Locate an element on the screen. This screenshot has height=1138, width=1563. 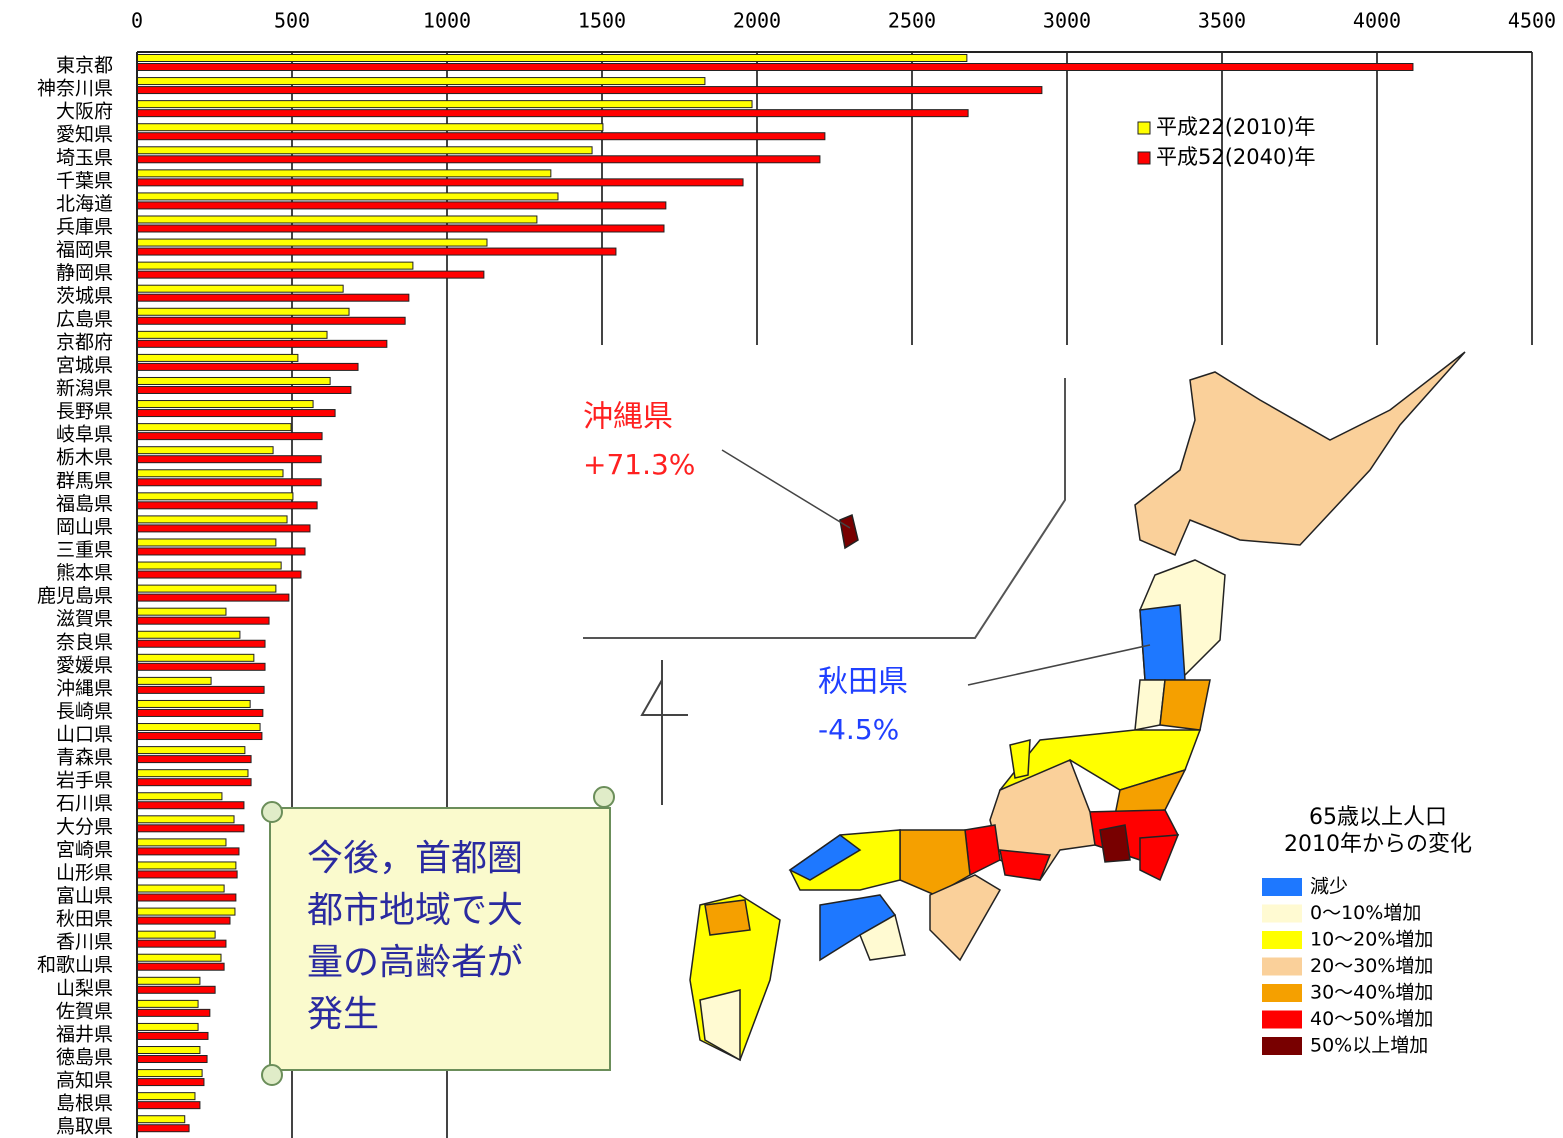
y-tick-label: 熊本県 is located at coordinates (84, 573).